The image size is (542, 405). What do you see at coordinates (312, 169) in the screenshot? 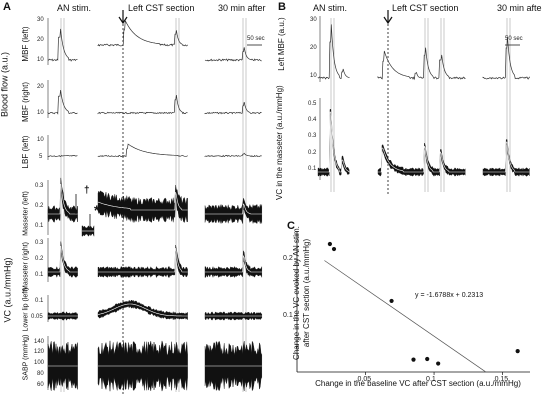
I see `b-tick-vc-01: 0.1` at bounding box center [312, 169].